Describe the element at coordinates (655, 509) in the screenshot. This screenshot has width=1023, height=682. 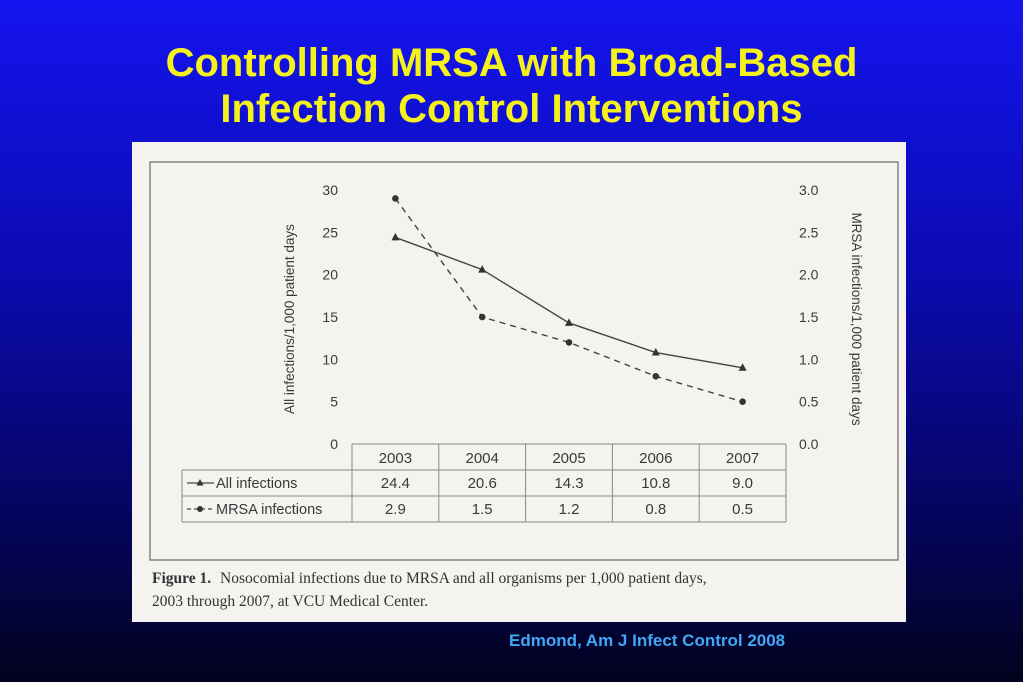
I see `table-cell-value: 0.8` at that location.